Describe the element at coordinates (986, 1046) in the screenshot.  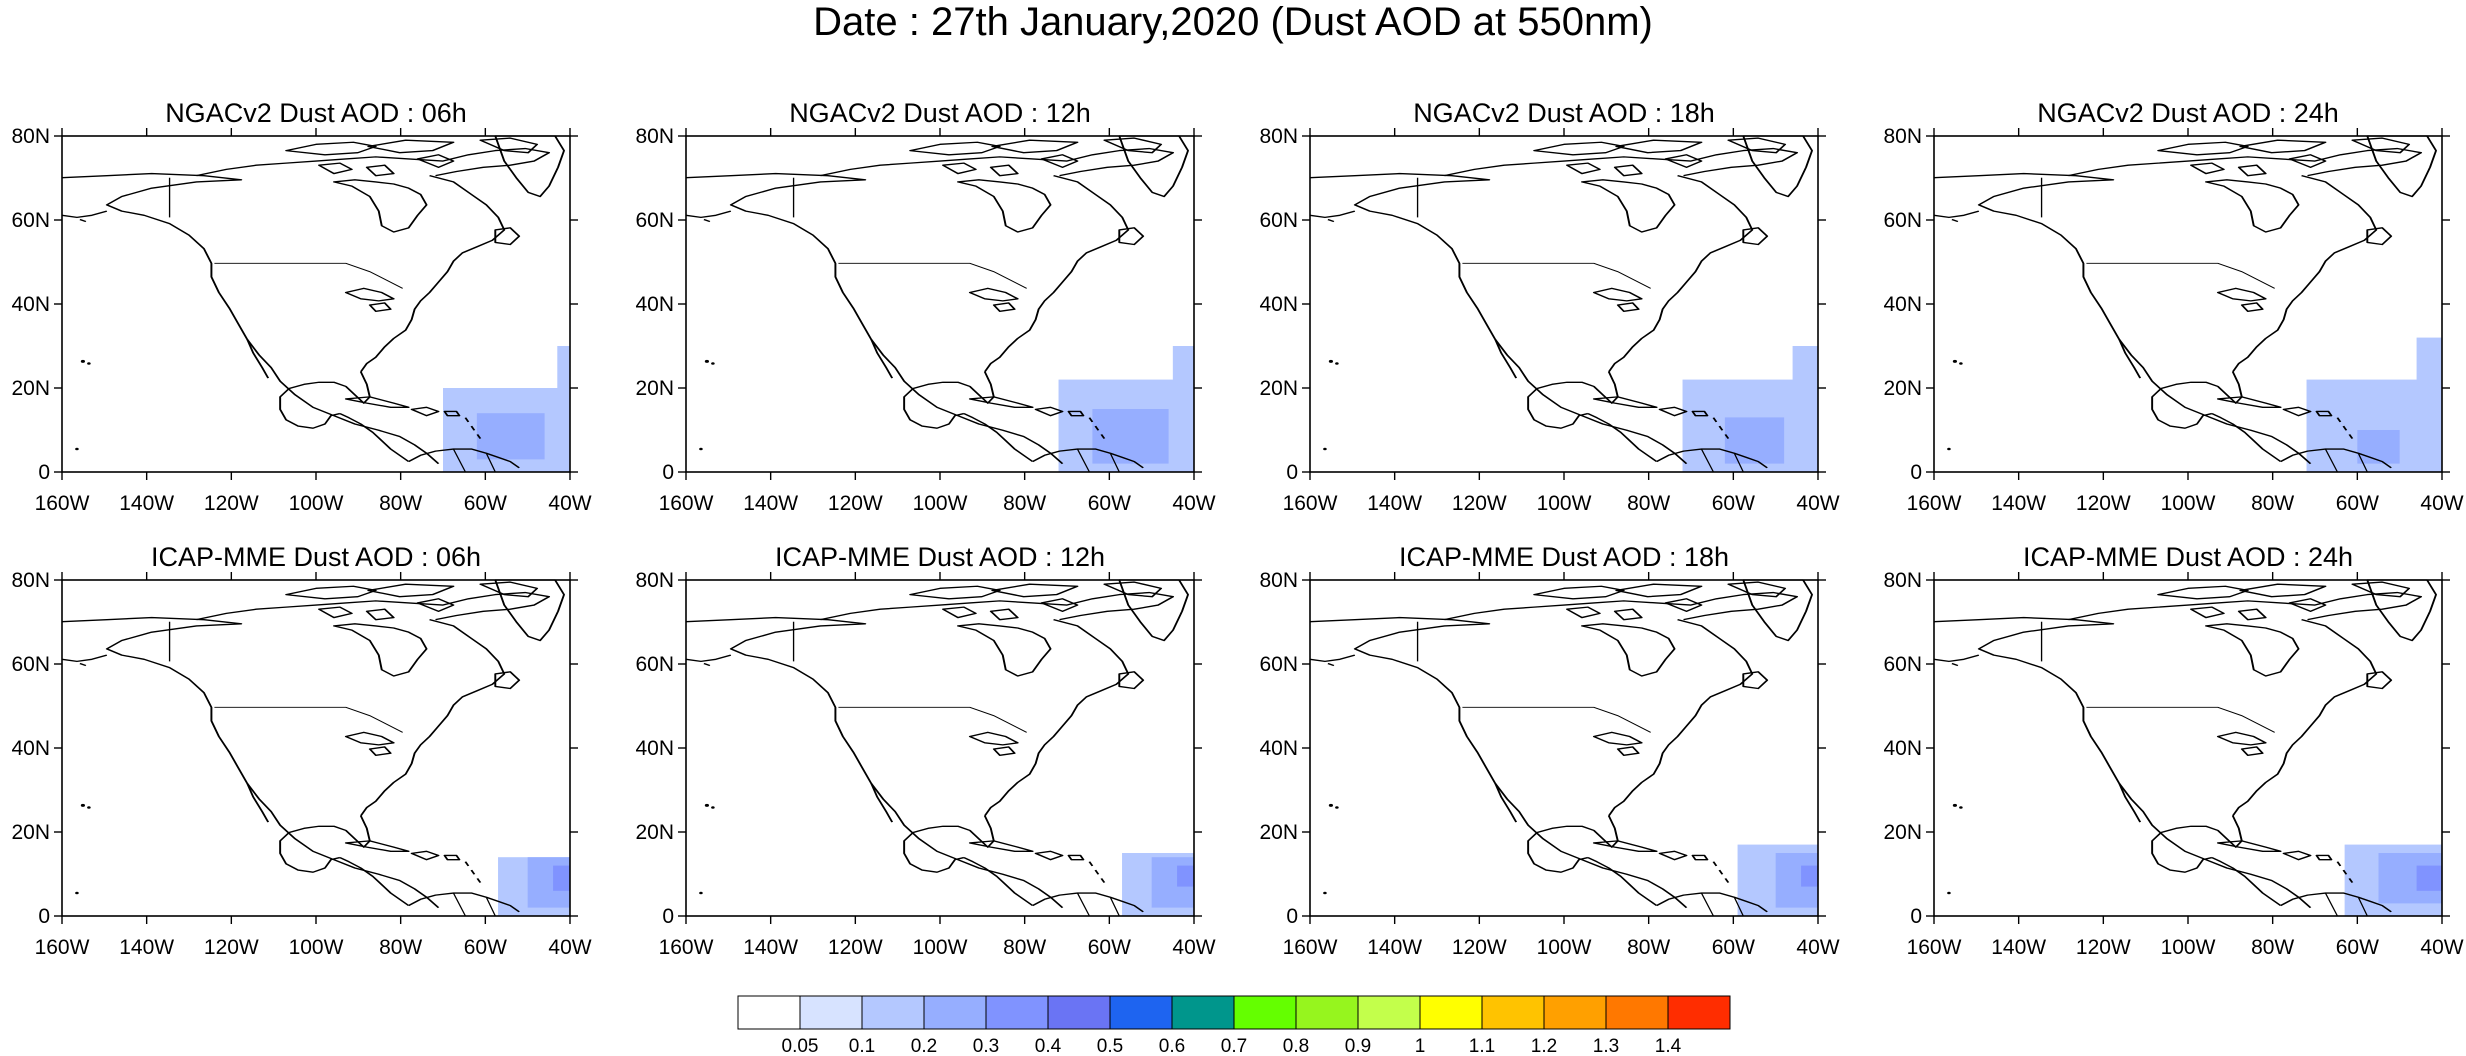
I see `colorbar-label: 0.3` at that location.